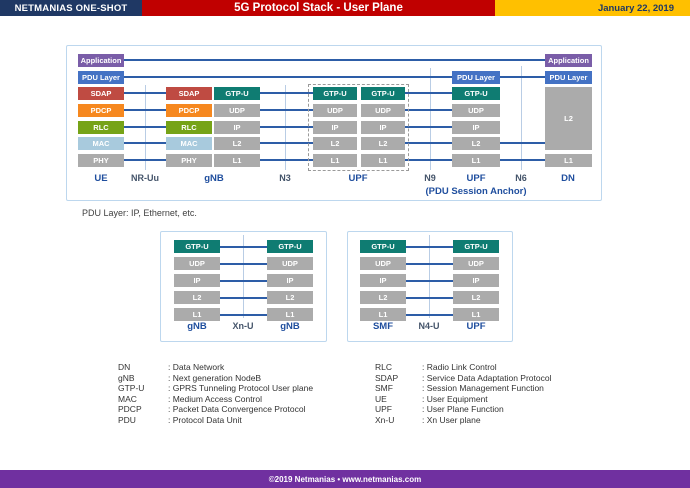 Image resolution: width=690 pixels, height=488 pixels. What do you see at coordinates (127, 419) in the screenshot?
I see `glossary-term: PDU` at bounding box center [127, 419].